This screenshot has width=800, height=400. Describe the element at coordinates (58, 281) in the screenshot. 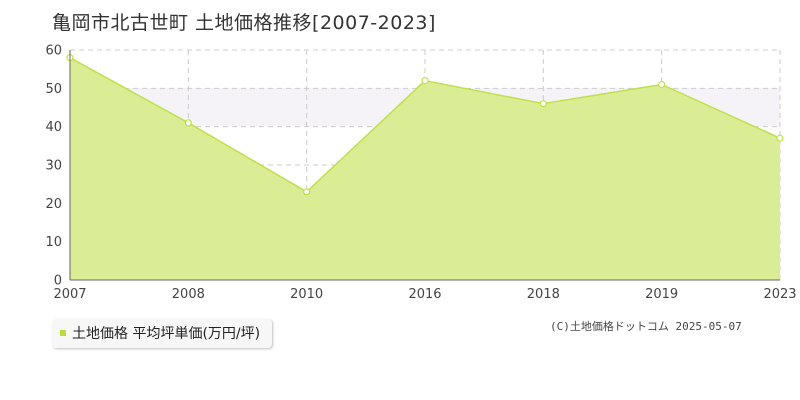

I see `y-tick-label: 0` at that location.